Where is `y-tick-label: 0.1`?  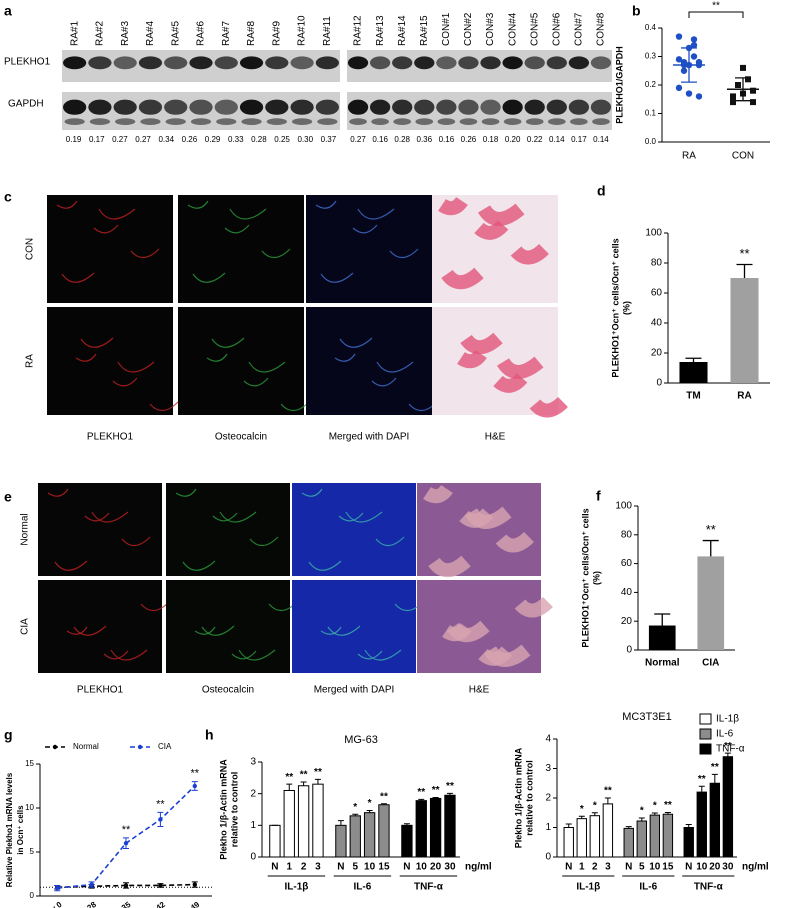 y-tick-label: 0.1 is located at coordinates (651, 113).